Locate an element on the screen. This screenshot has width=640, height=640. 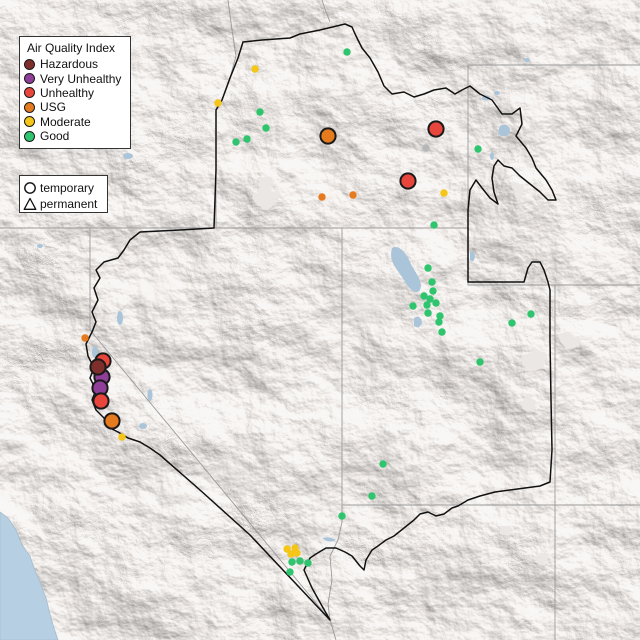
legend-item-label: Hazardous is located at coordinates (69, 64).